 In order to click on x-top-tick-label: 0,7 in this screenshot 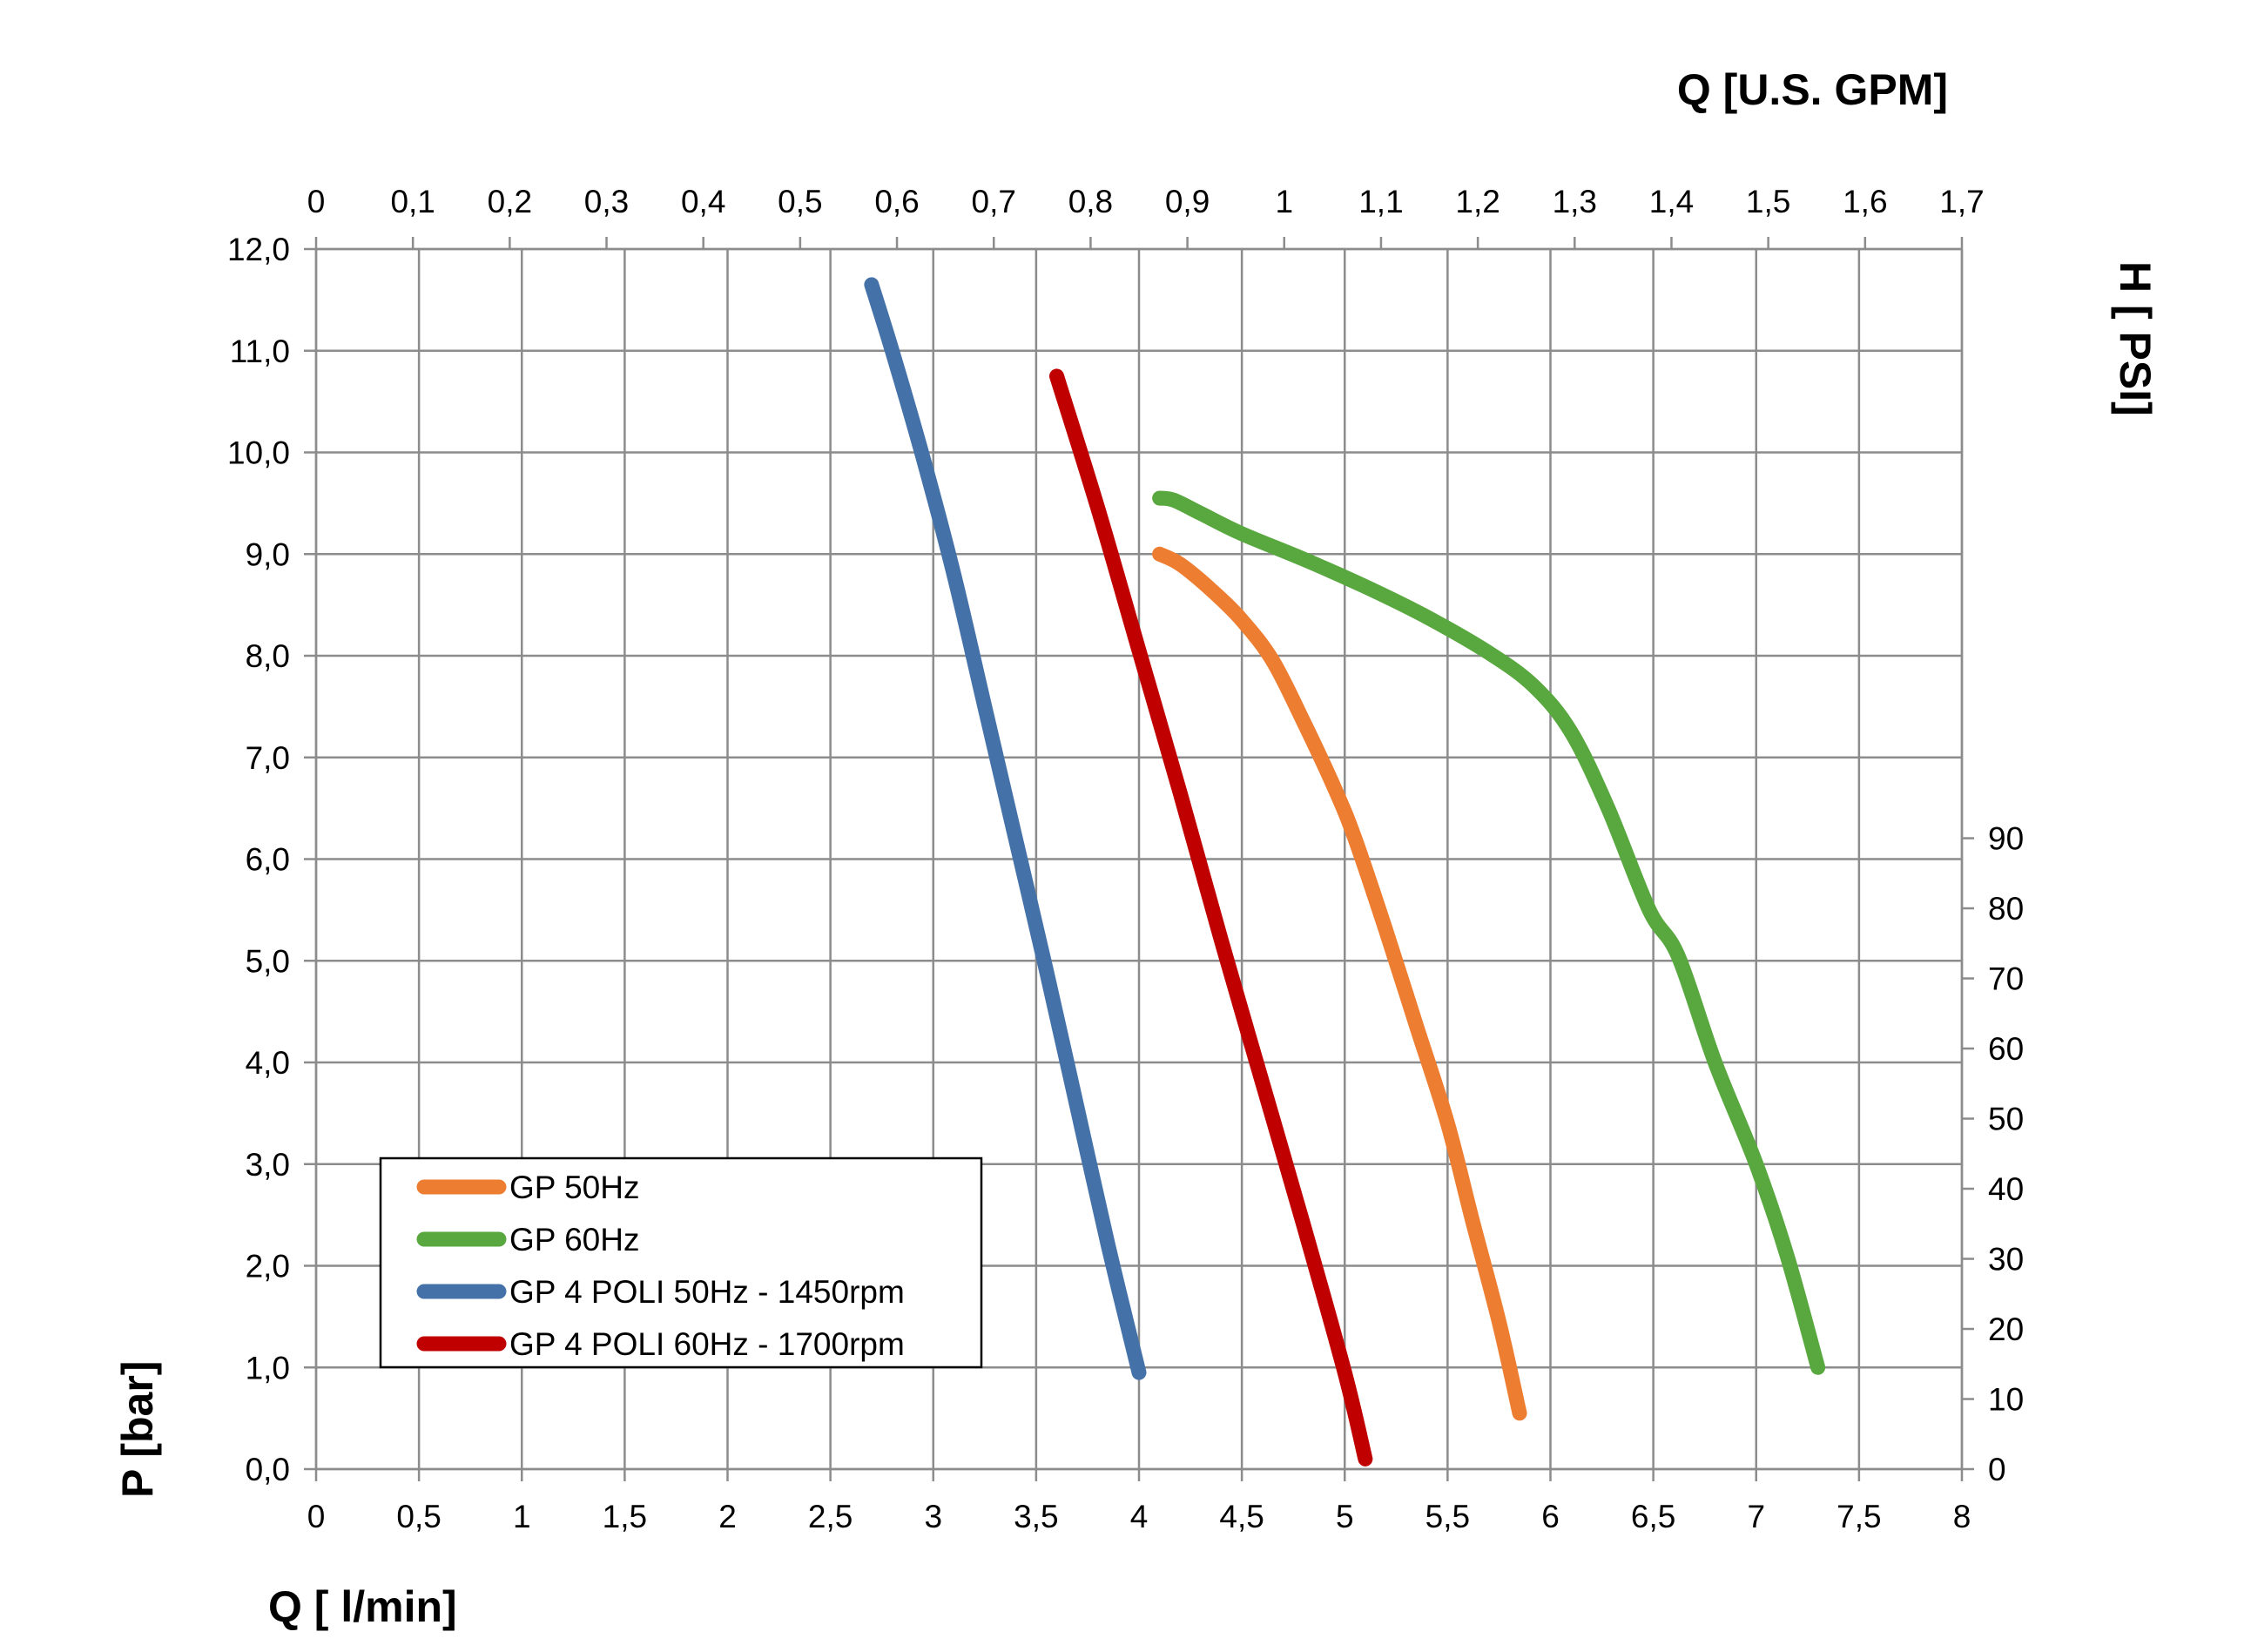, I will do `click(994, 201)`.